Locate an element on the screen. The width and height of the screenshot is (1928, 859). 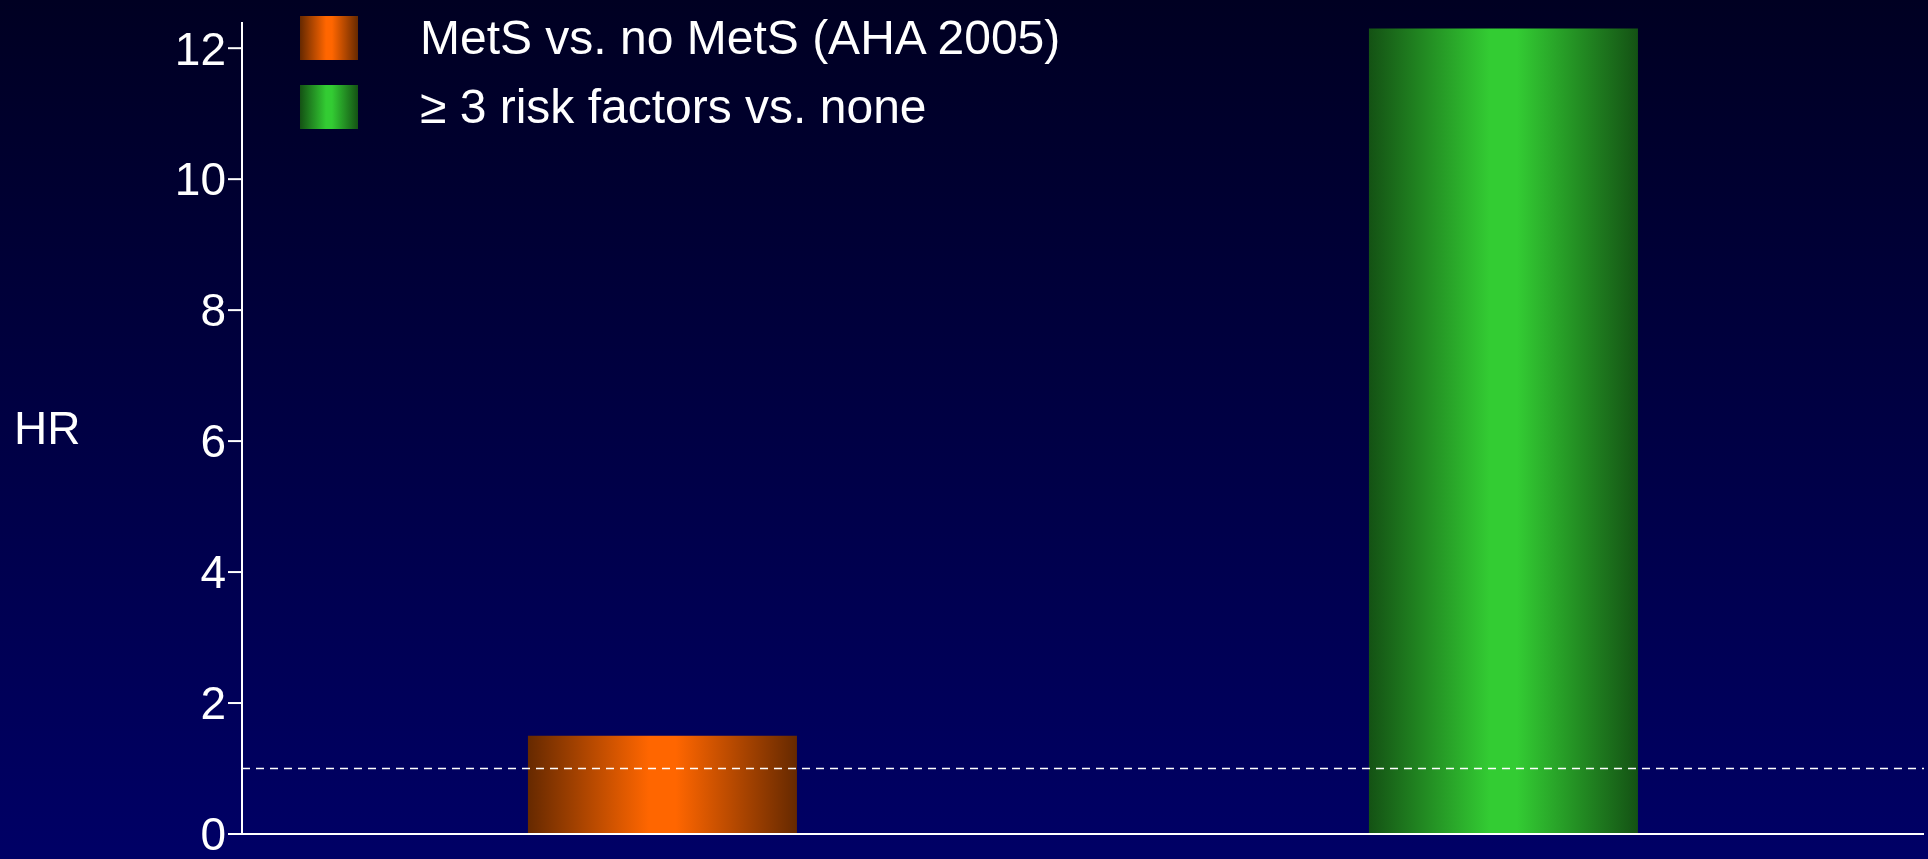
y-tick-label: 8 is located at coordinates (213, 310).